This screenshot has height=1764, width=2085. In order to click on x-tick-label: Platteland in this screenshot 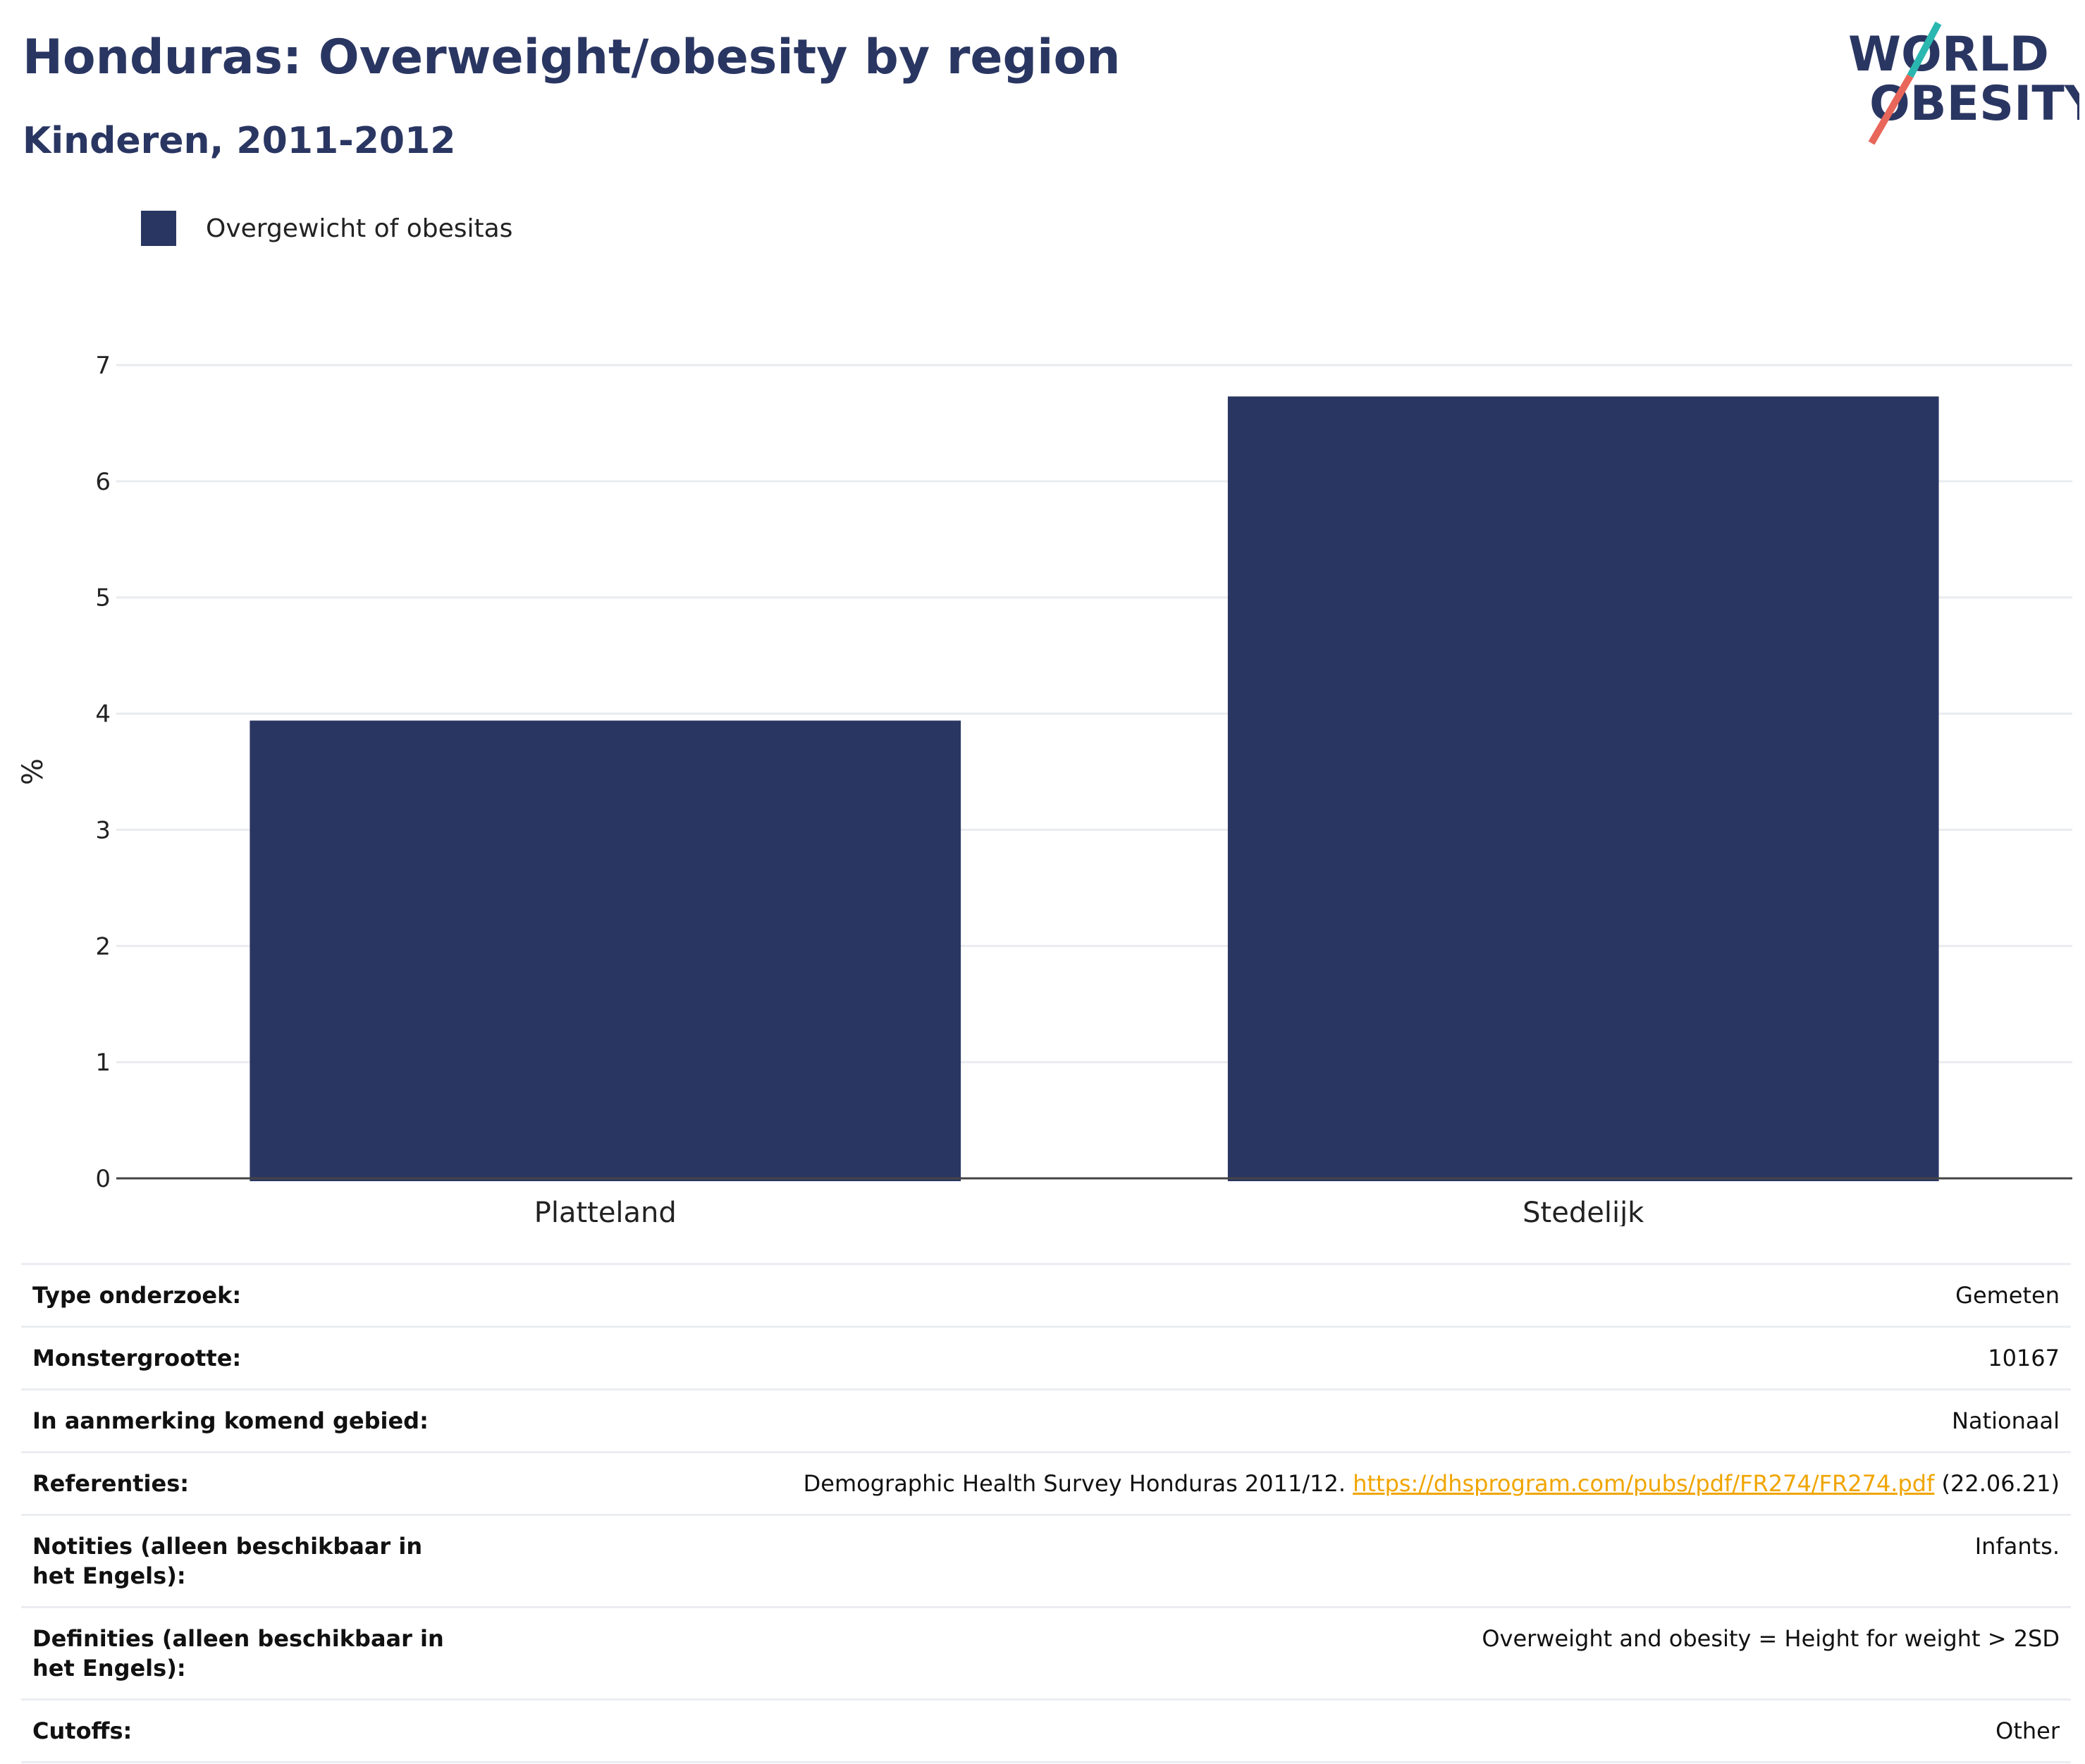, I will do `click(605, 1211)`.